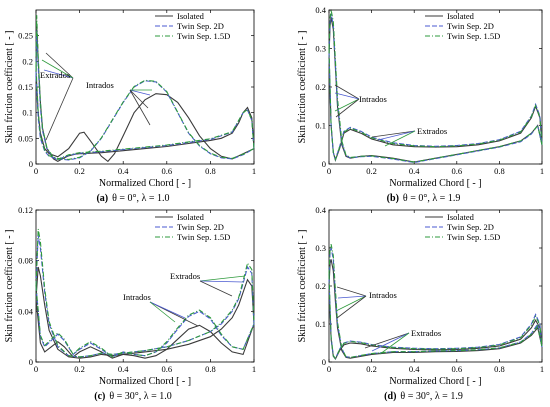 The height and width of the screenshot is (407, 550). I want to click on y-tick-label: 0.12, so click(25, 210).